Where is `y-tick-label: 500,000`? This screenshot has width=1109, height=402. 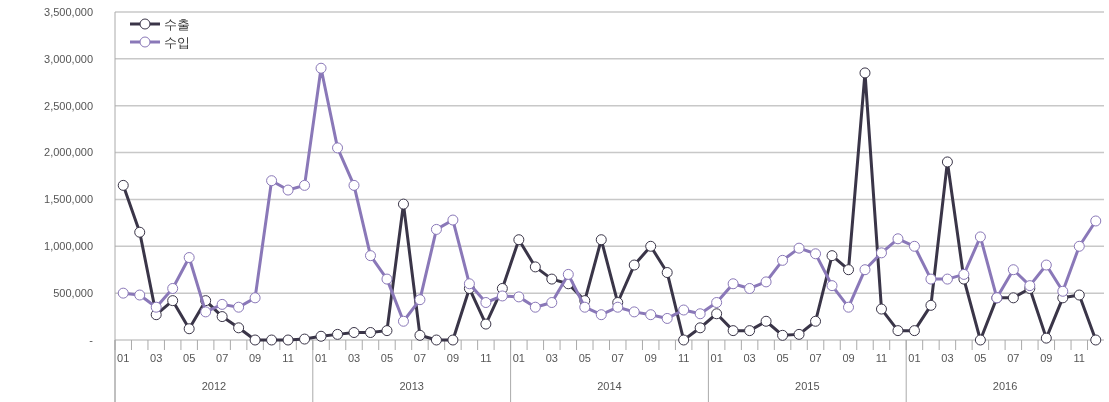
y-tick-label: 500,000 is located at coordinates (73, 292).